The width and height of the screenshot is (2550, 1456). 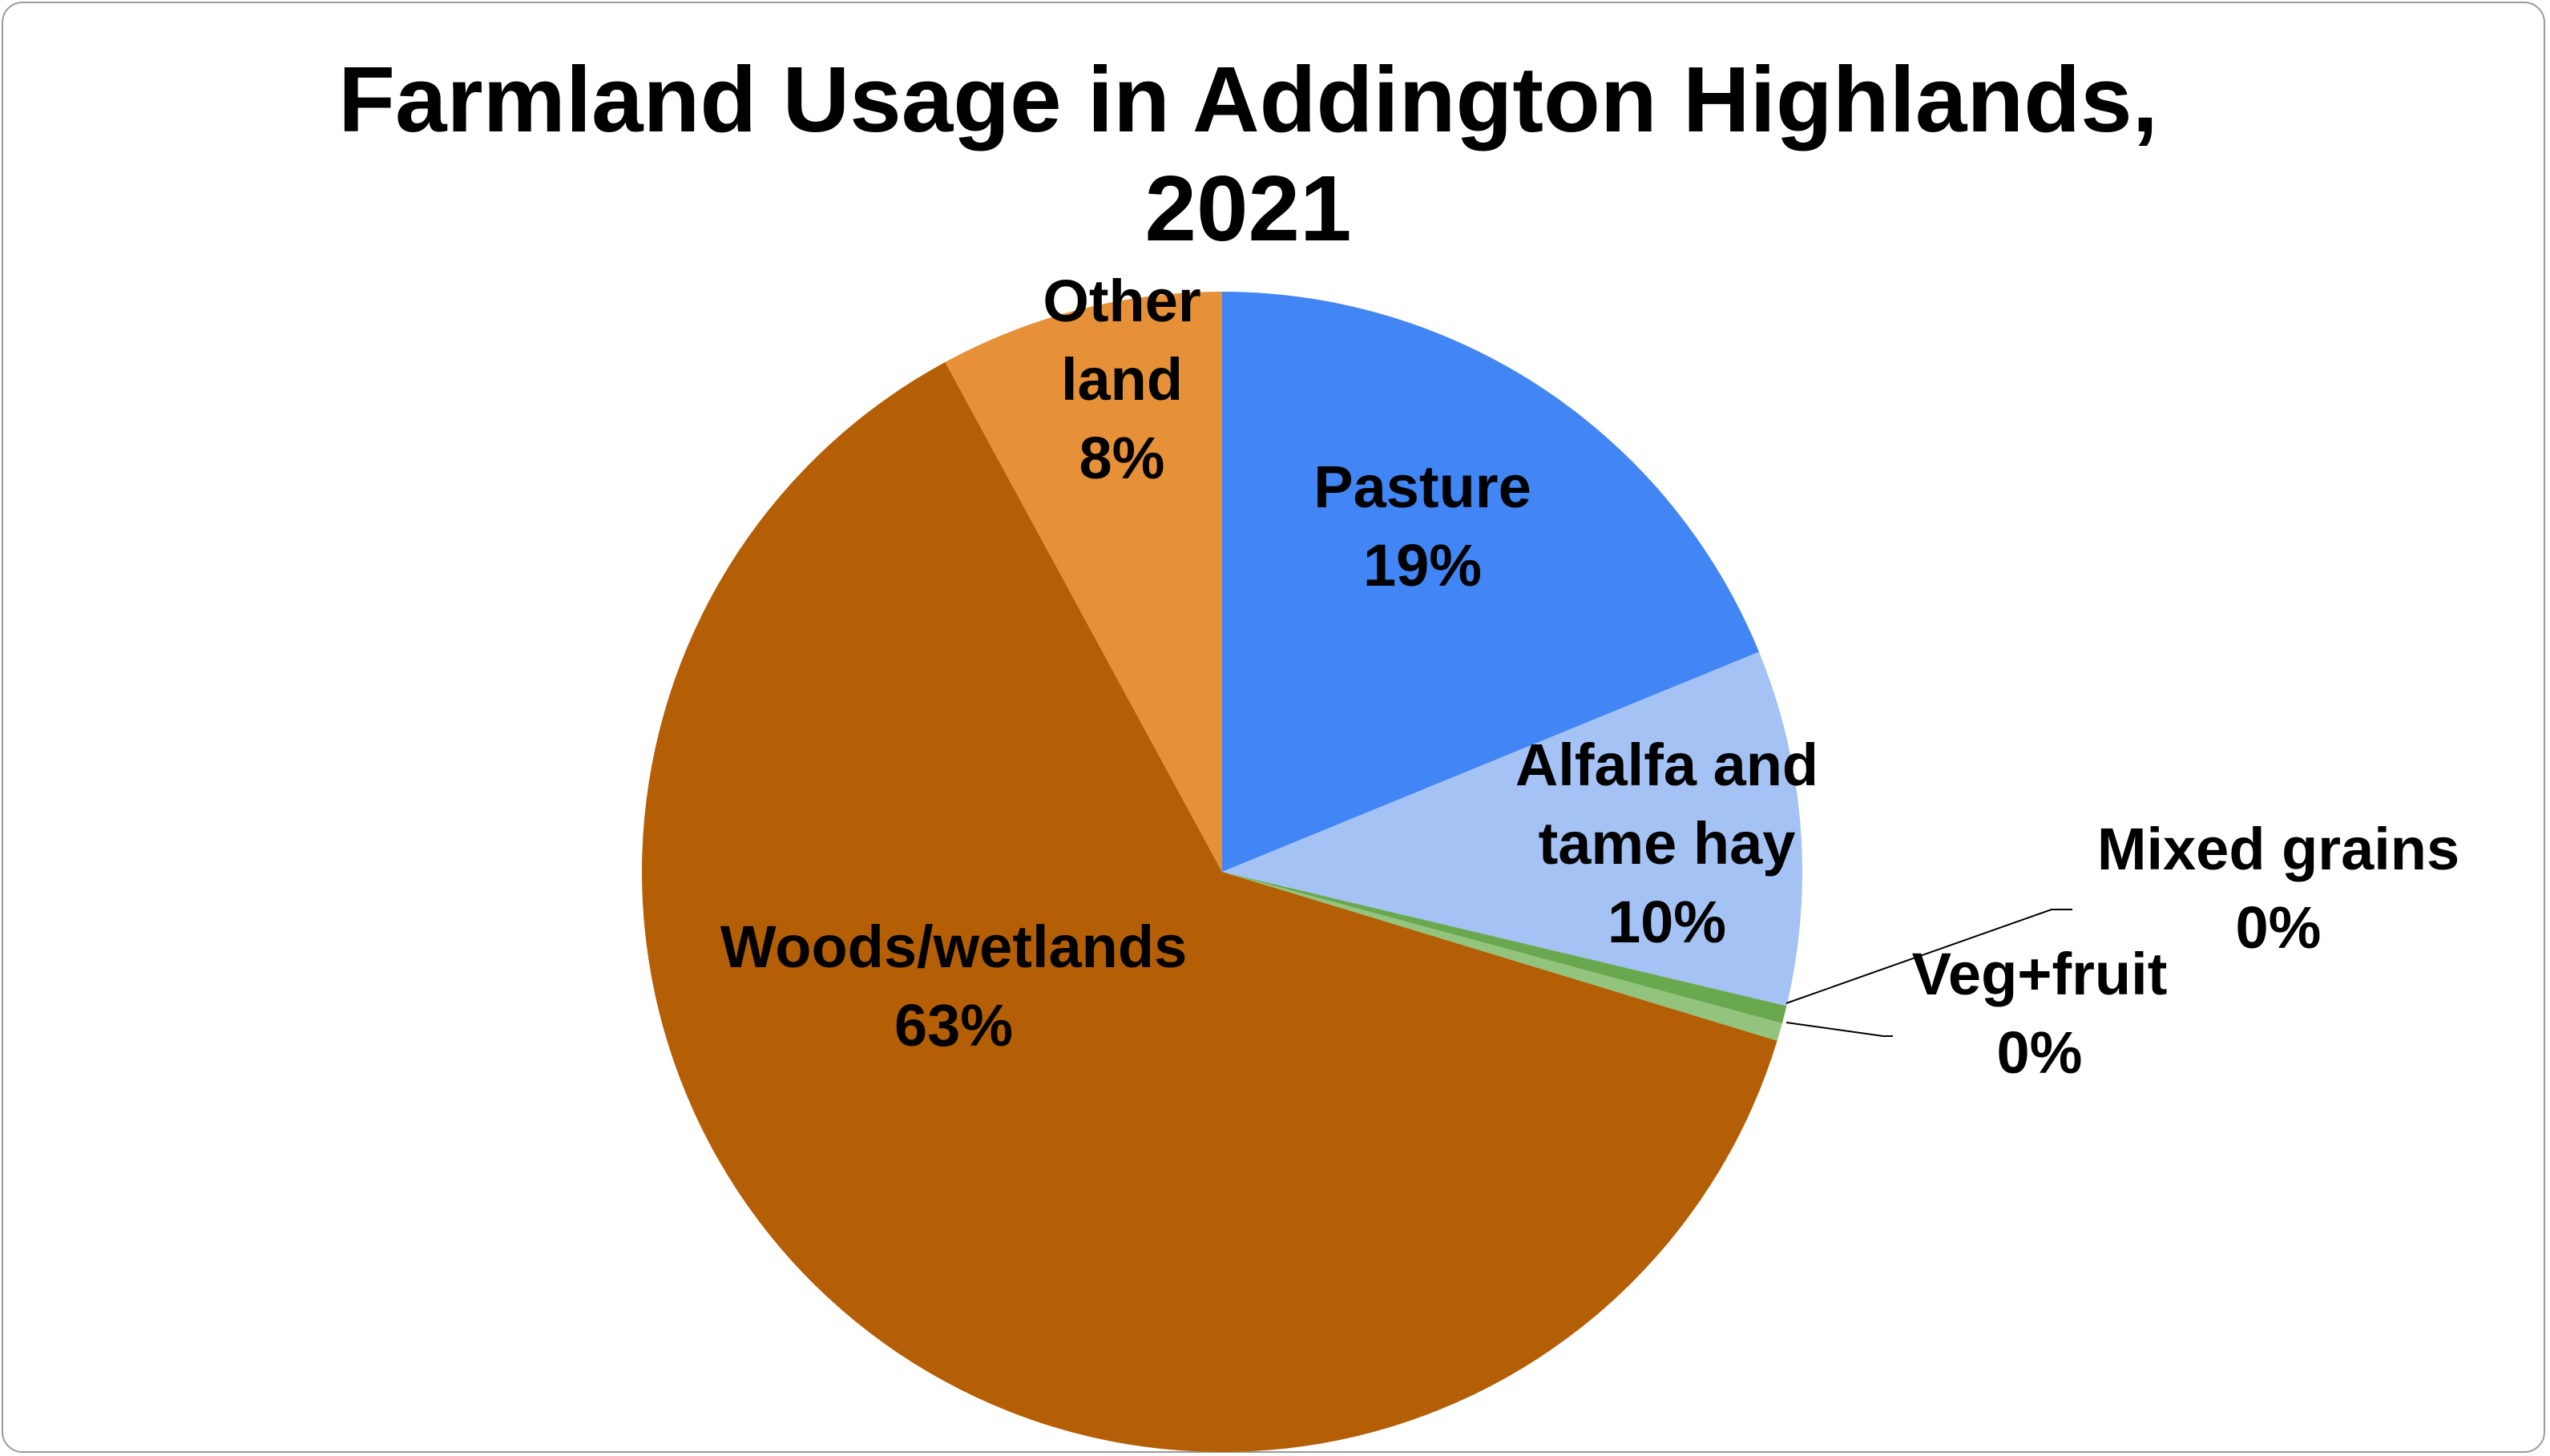 I want to click on pie-slice-pasture, so click(x=1490, y=582).